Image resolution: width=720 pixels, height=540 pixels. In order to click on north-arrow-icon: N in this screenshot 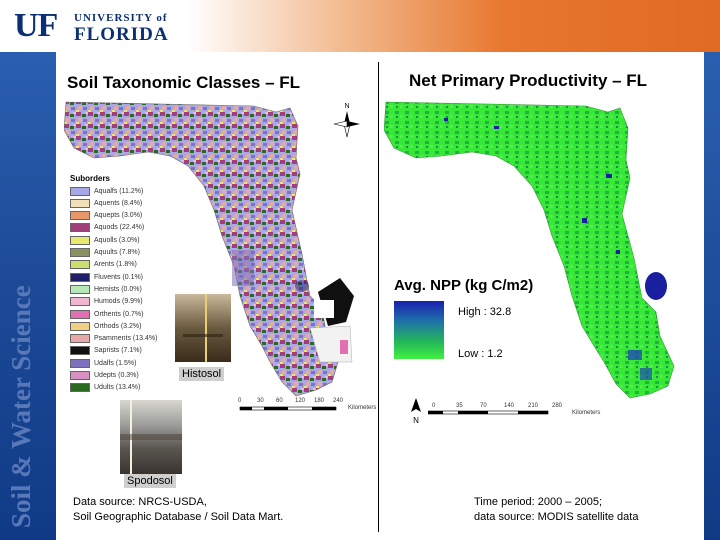, I will do `click(346, 120)`.